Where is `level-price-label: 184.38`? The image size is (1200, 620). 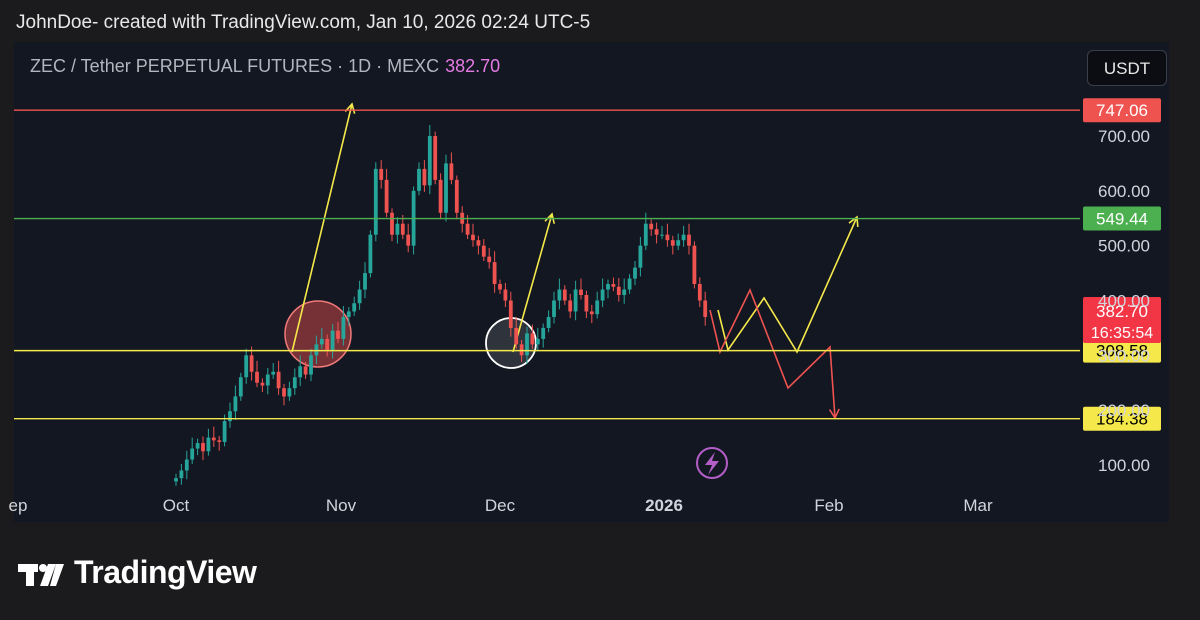 level-price-label: 184.38 is located at coordinates (1122, 419).